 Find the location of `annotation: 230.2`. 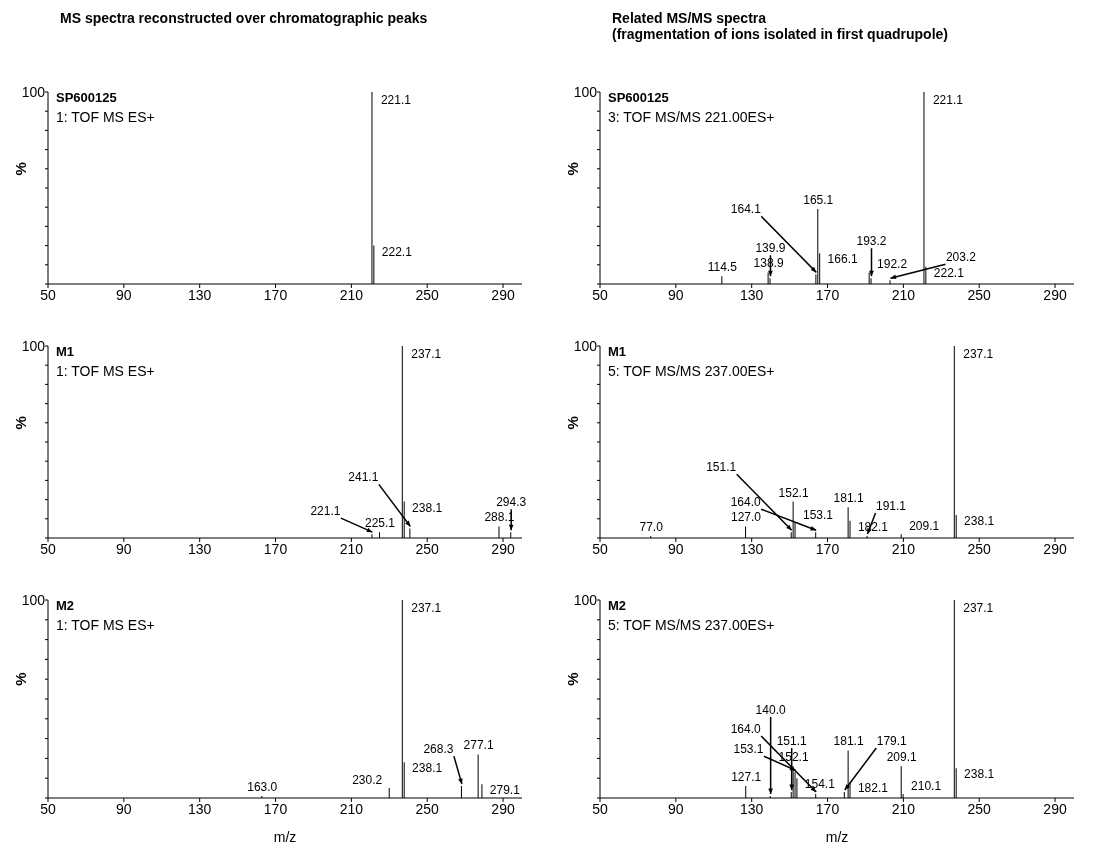

annotation: 230.2 is located at coordinates (367, 780).